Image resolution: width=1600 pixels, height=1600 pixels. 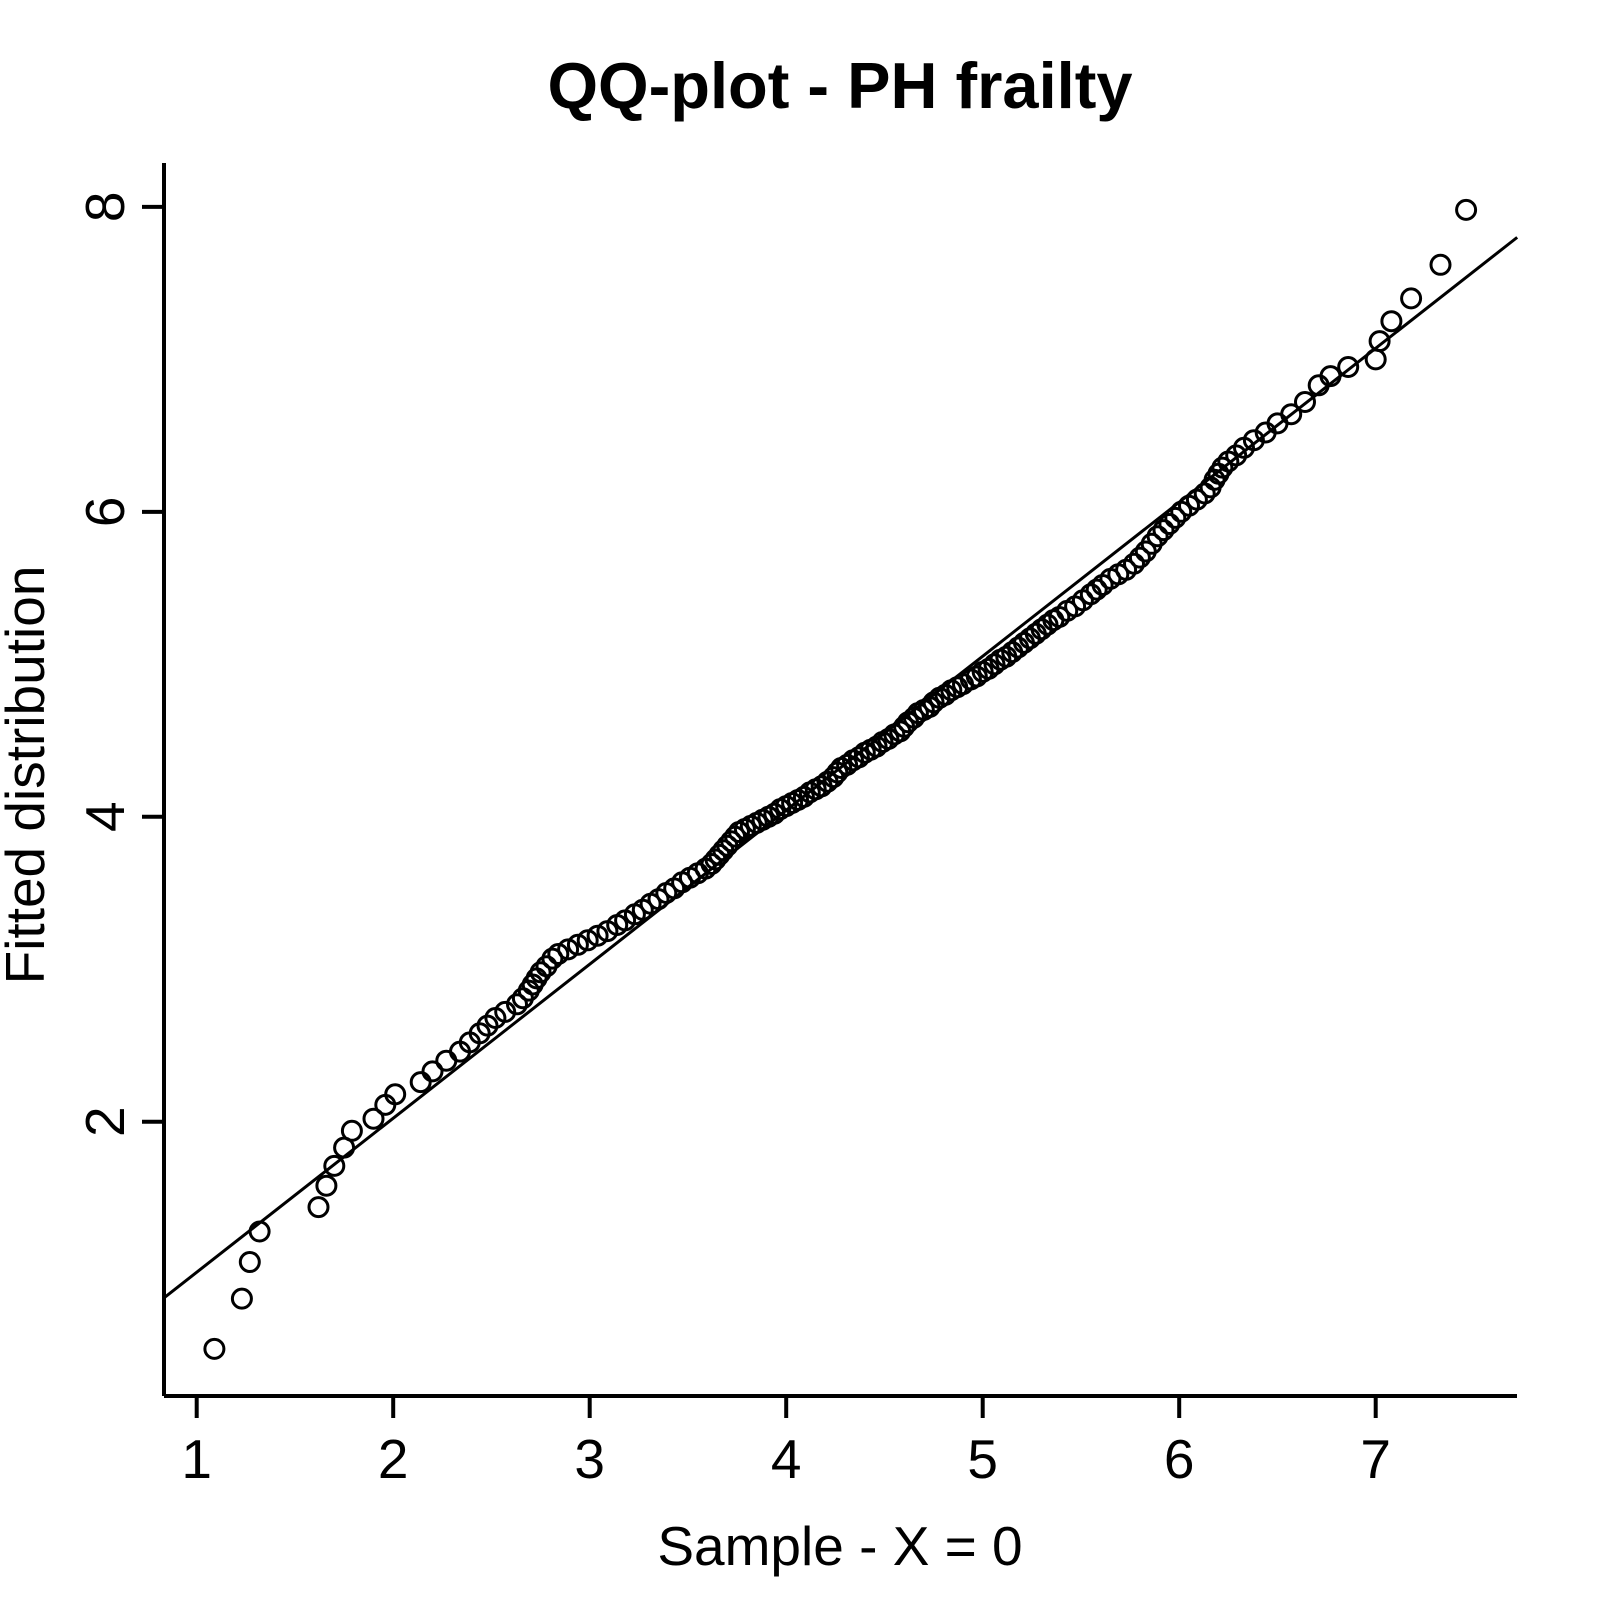 What do you see at coordinates (840, 85) in the screenshot?
I see `plot-title: QQ-plot - PH frailty` at bounding box center [840, 85].